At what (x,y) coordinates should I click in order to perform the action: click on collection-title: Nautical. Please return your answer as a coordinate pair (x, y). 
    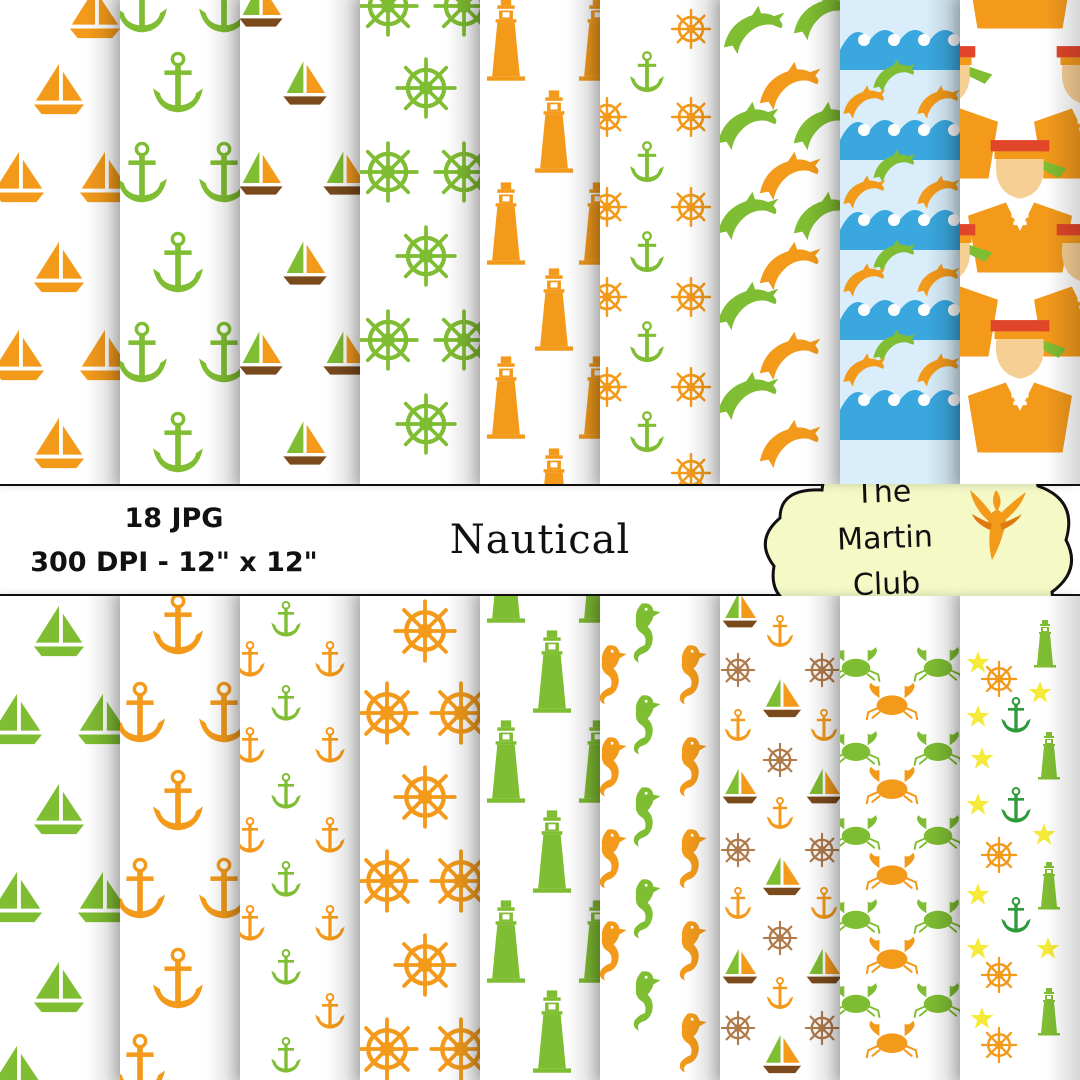
    Looking at the image, I should click on (540, 540).